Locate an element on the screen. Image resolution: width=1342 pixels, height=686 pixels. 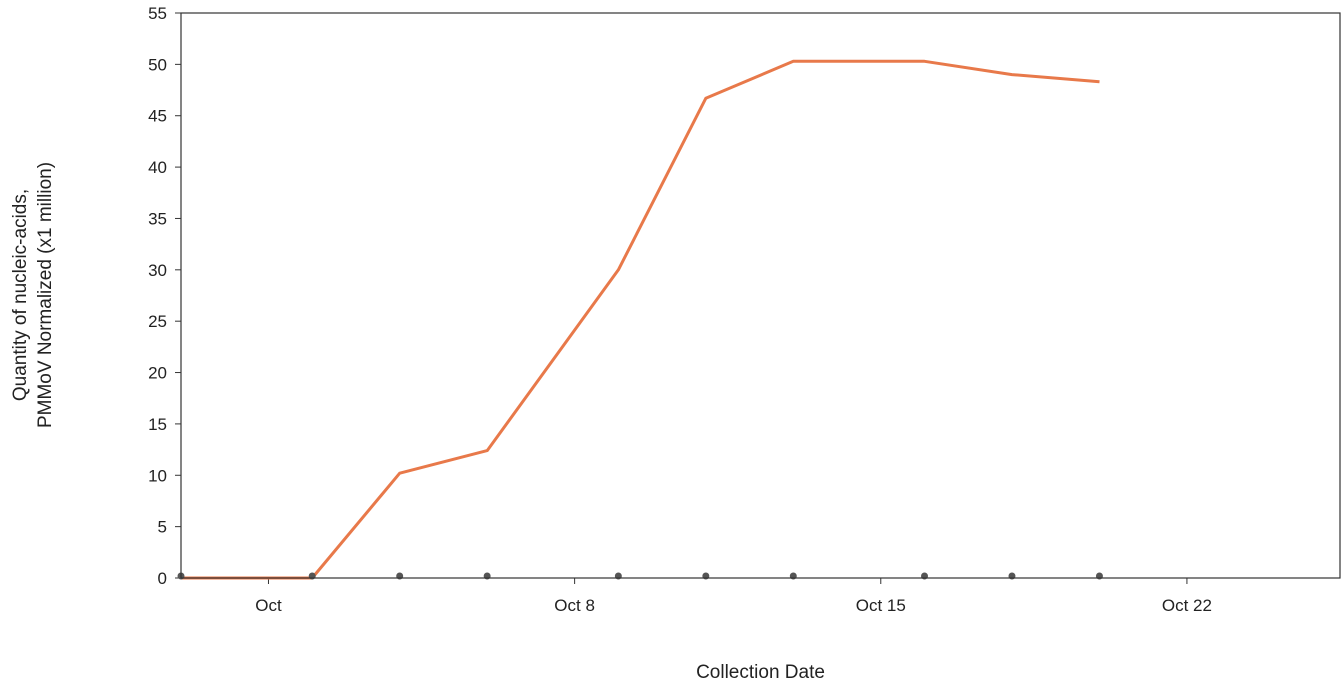
y-tick-label: 35 is located at coordinates (157, 218).